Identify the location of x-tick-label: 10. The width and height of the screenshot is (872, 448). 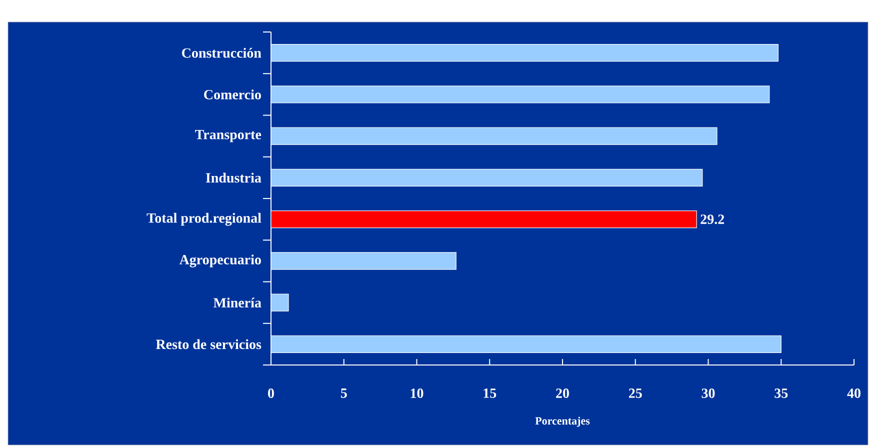
(417, 393).